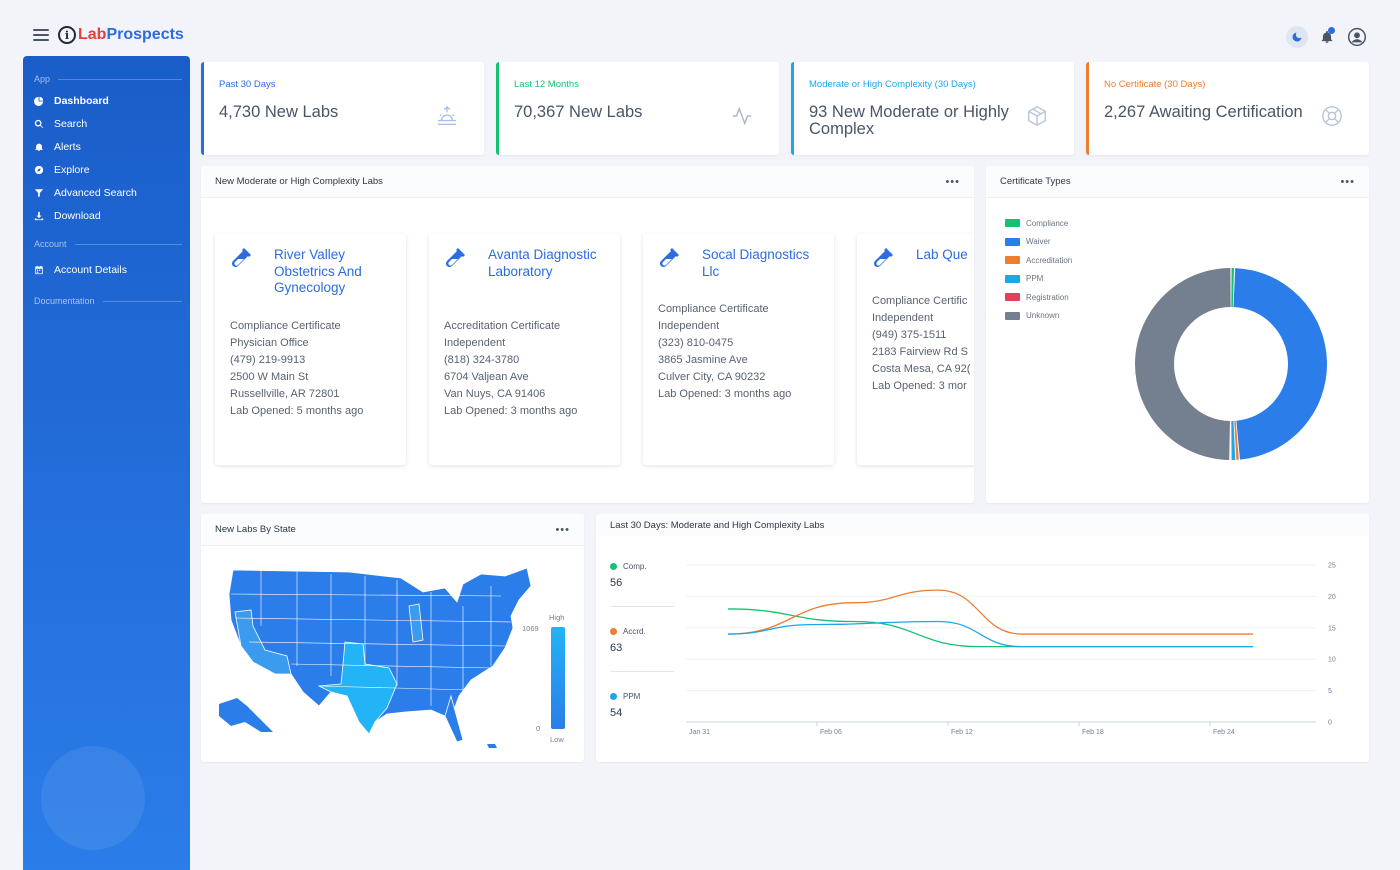  Describe the element at coordinates (831, 732) in the screenshot. I see `x-tick-label: Feb 06` at that location.